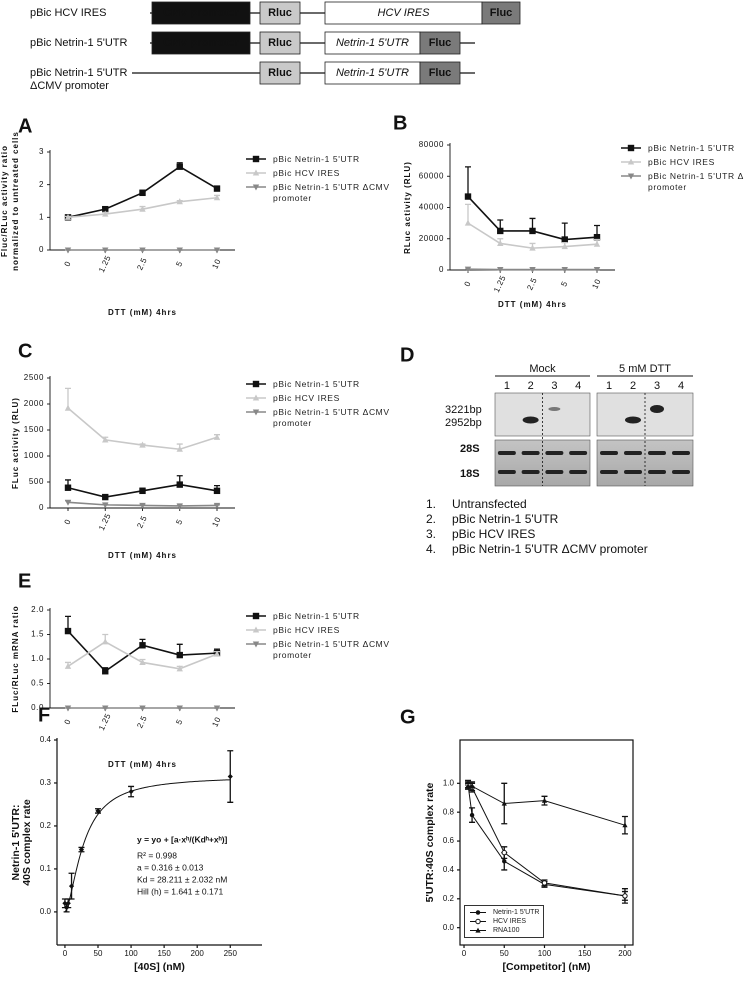 The width and height of the screenshot is (744, 999). I want to click on y-tick-label: 1000, so click(34, 455).